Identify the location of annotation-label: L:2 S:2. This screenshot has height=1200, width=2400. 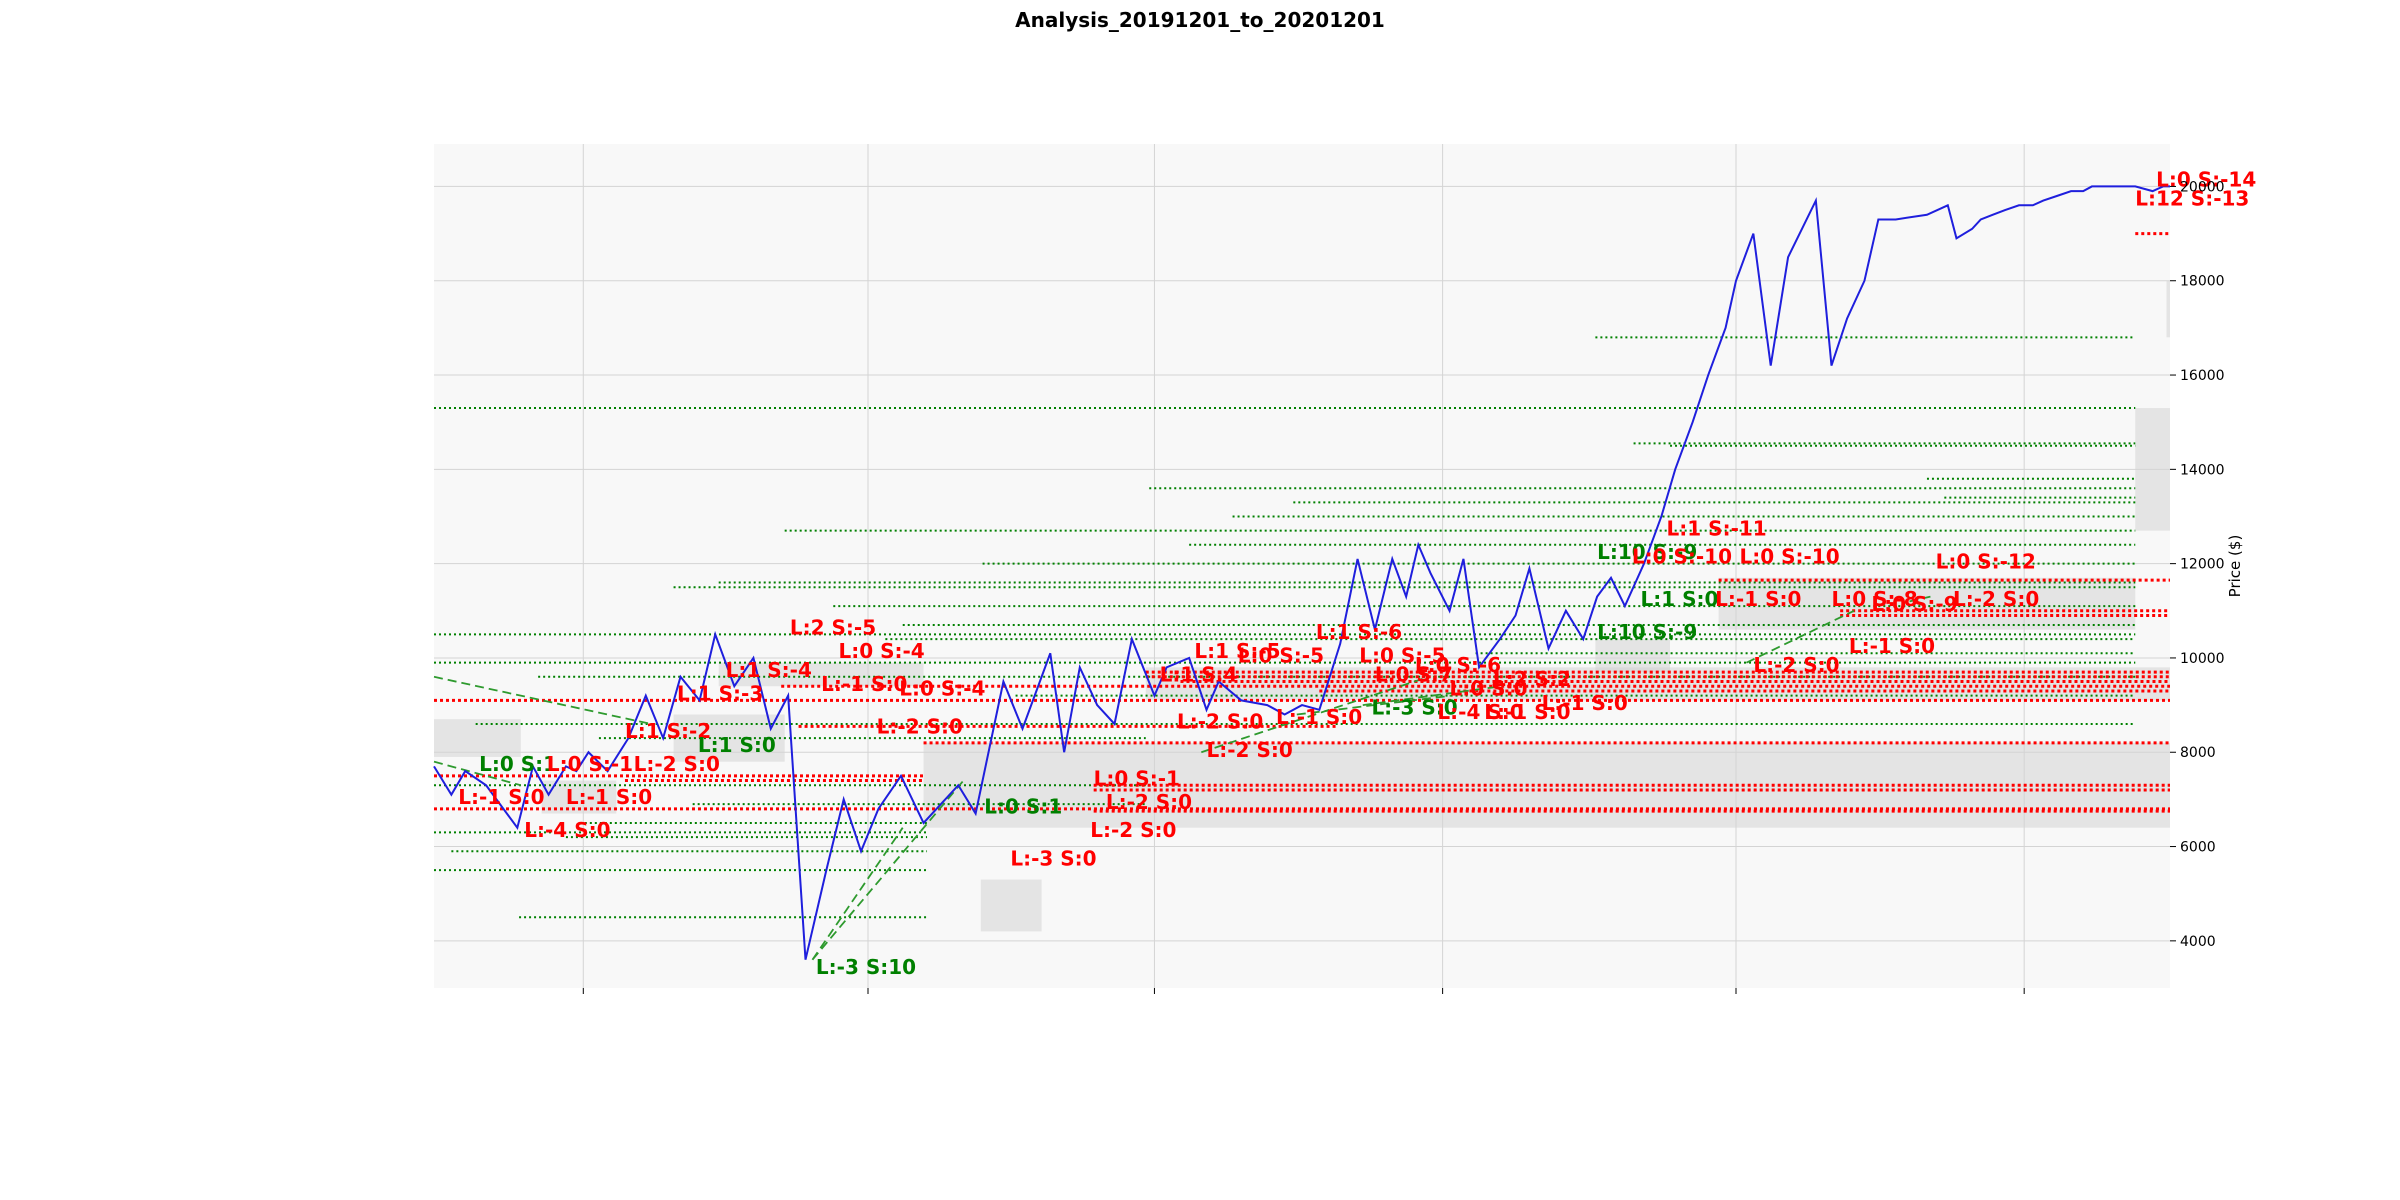
(1532, 679).